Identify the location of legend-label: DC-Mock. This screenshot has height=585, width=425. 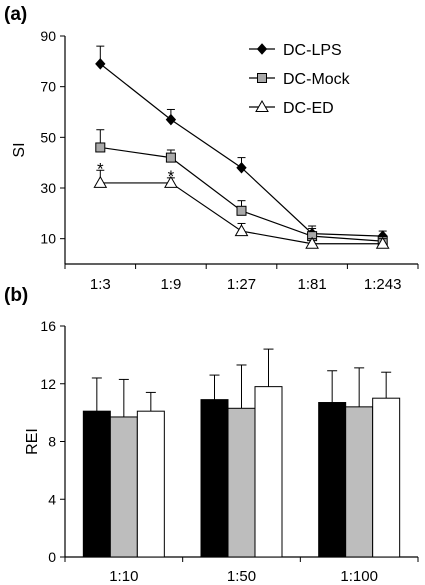
(317, 79).